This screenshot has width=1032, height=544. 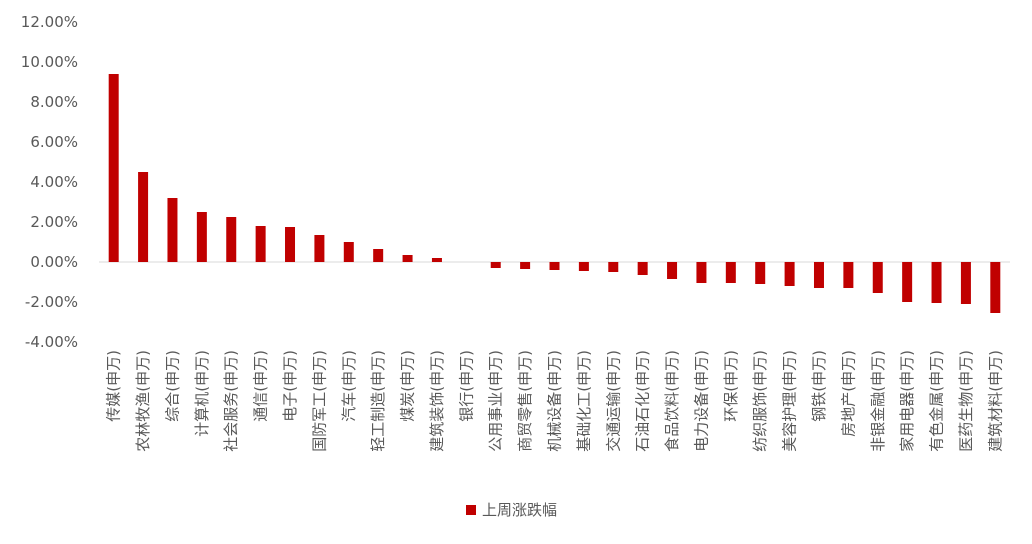 I want to click on x-category-label: 美容护理(申万), so click(x=790, y=401).